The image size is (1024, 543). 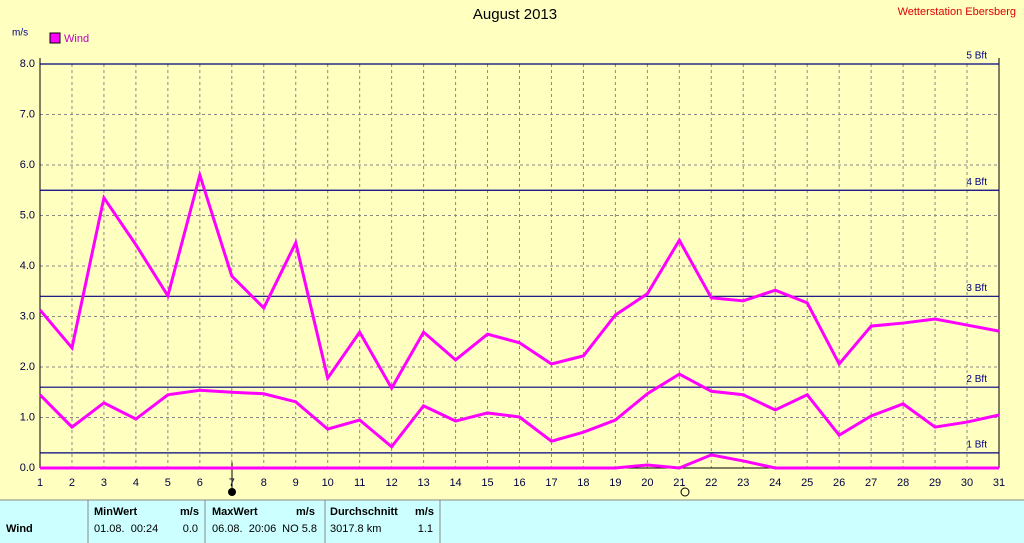 I want to click on x-tick-label: 21, so click(x=679, y=483).